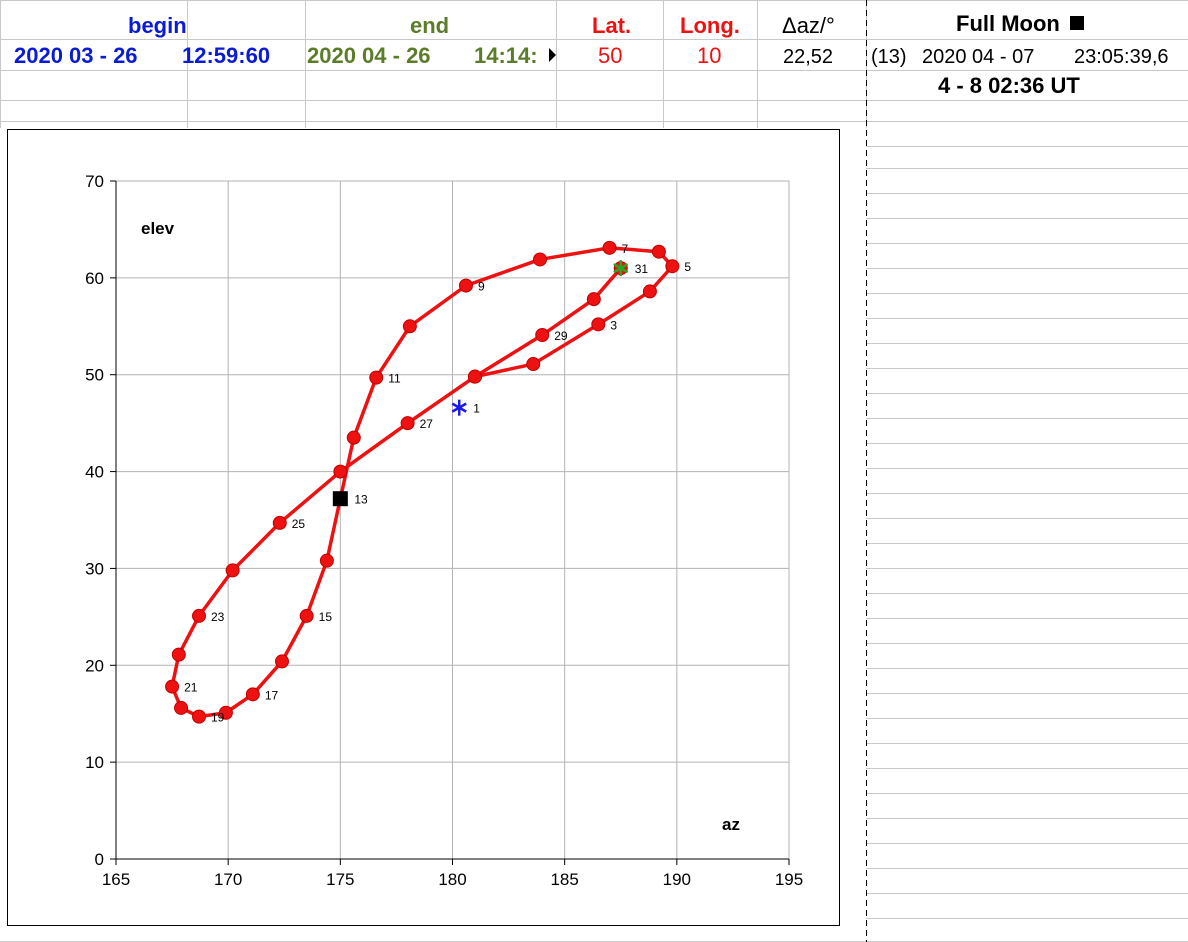  What do you see at coordinates (642, 269) in the screenshot?
I see `marker-label: 31` at bounding box center [642, 269].